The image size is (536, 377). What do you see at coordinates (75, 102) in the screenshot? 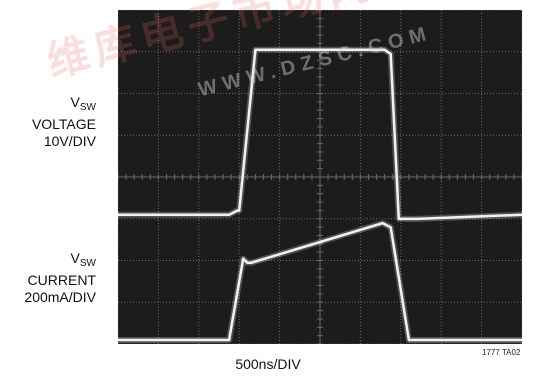
I see `voltage-label-v: V` at bounding box center [75, 102].